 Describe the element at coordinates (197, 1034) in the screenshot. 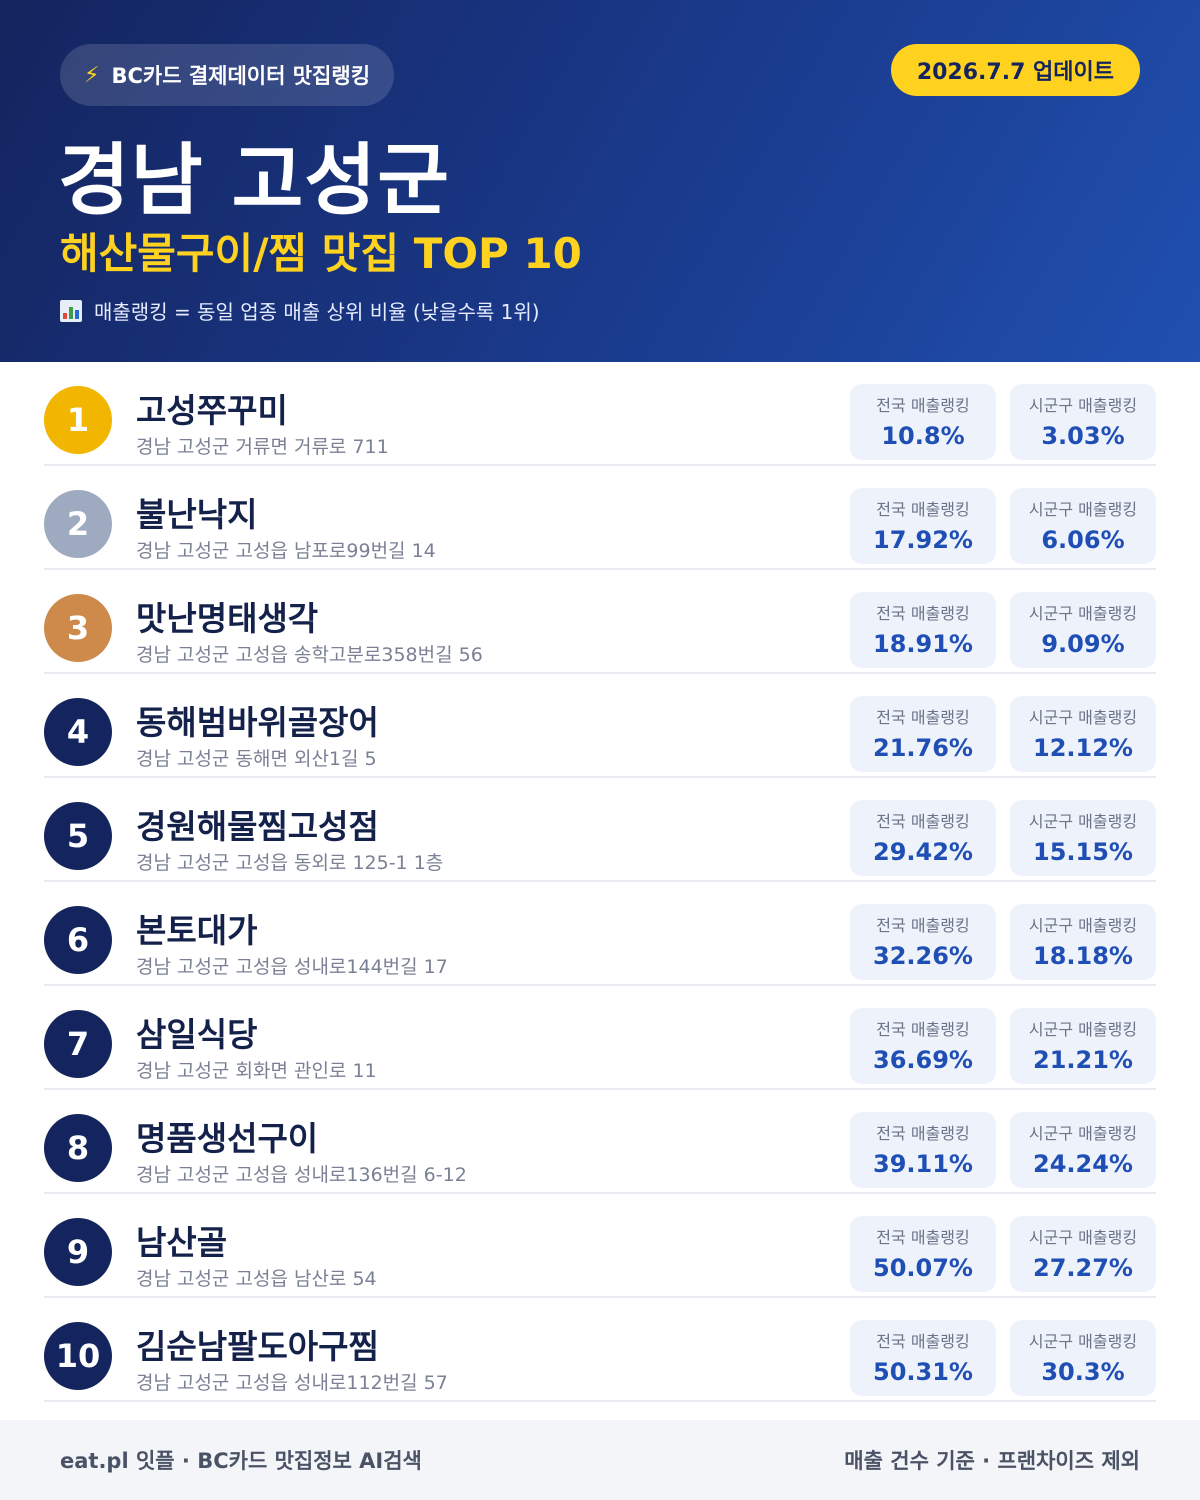

I see `restaurant-name: 삼일식당` at that location.